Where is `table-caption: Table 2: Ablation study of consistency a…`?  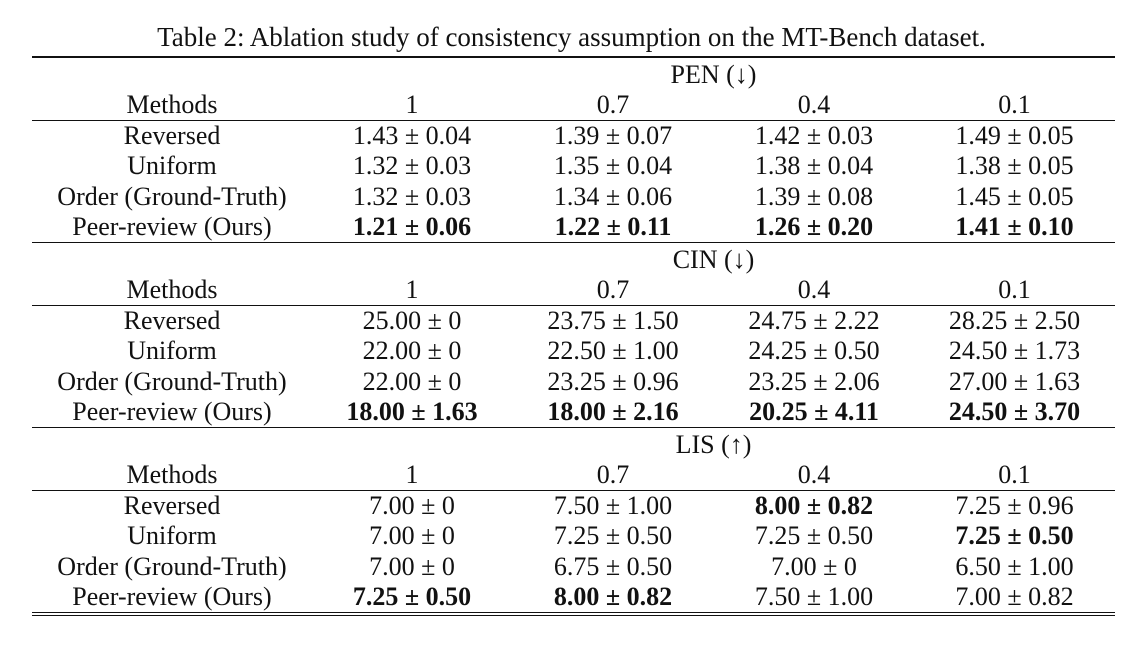
table-caption: Table 2: Ablation study of consistency a… is located at coordinates (571, 37).